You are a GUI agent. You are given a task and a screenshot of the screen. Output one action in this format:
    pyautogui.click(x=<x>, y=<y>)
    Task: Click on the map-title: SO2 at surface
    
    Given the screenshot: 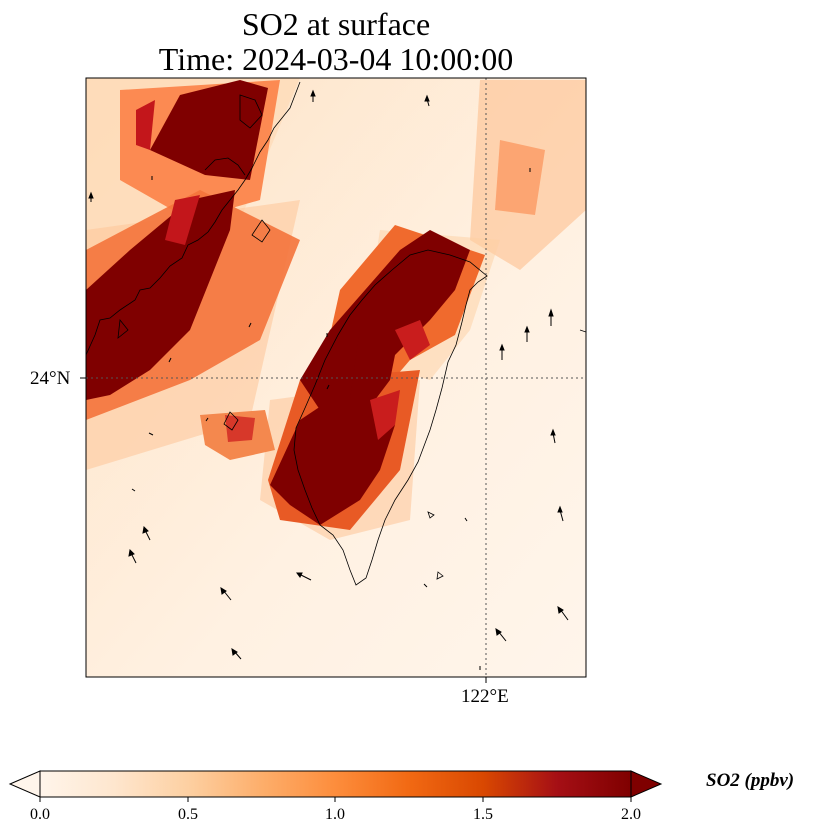 What is the action you would take?
    pyautogui.click(x=336, y=24)
    